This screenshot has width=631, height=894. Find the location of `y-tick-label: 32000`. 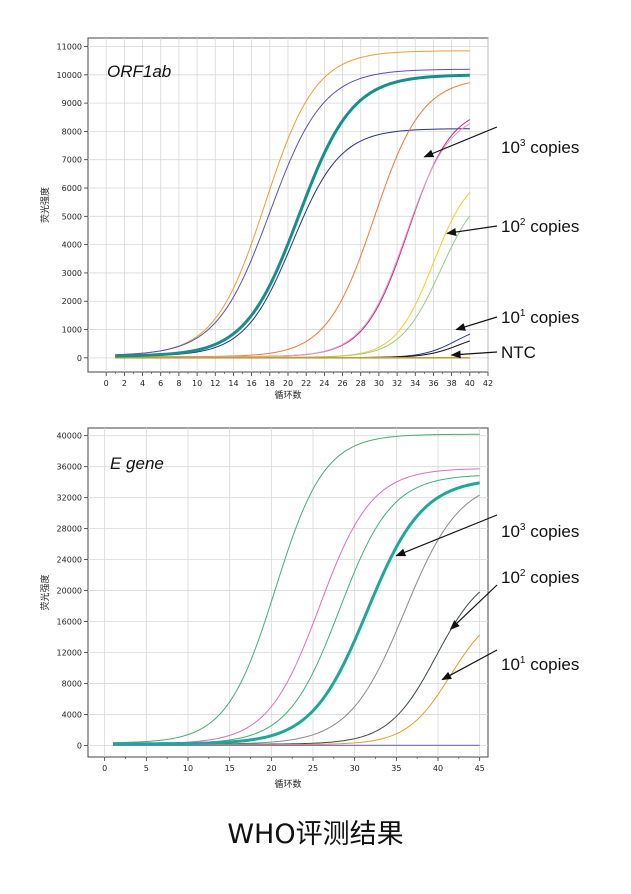

y-tick-label: 32000 is located at coordinates (69, 498).